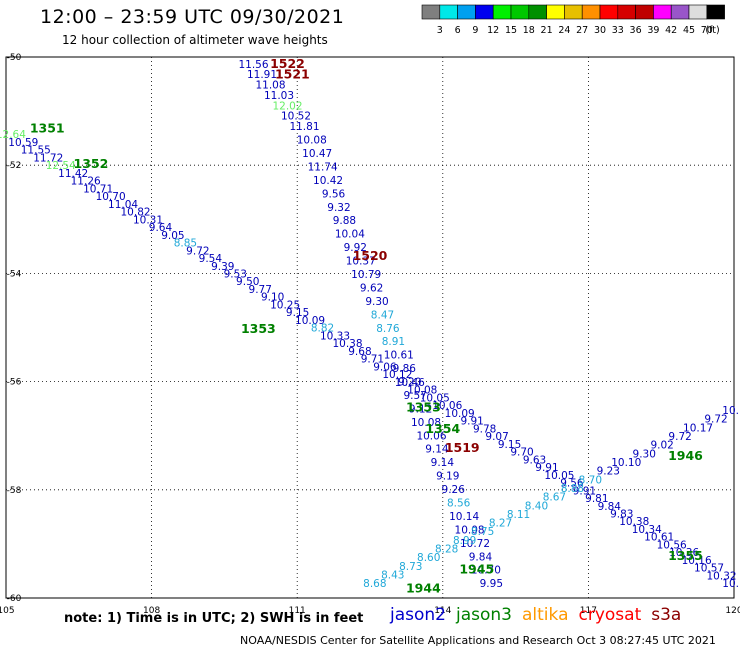  Describe the element at coordinates (697, 561) in the screenshot. I see `wave-height-value: 10.16` at that location.